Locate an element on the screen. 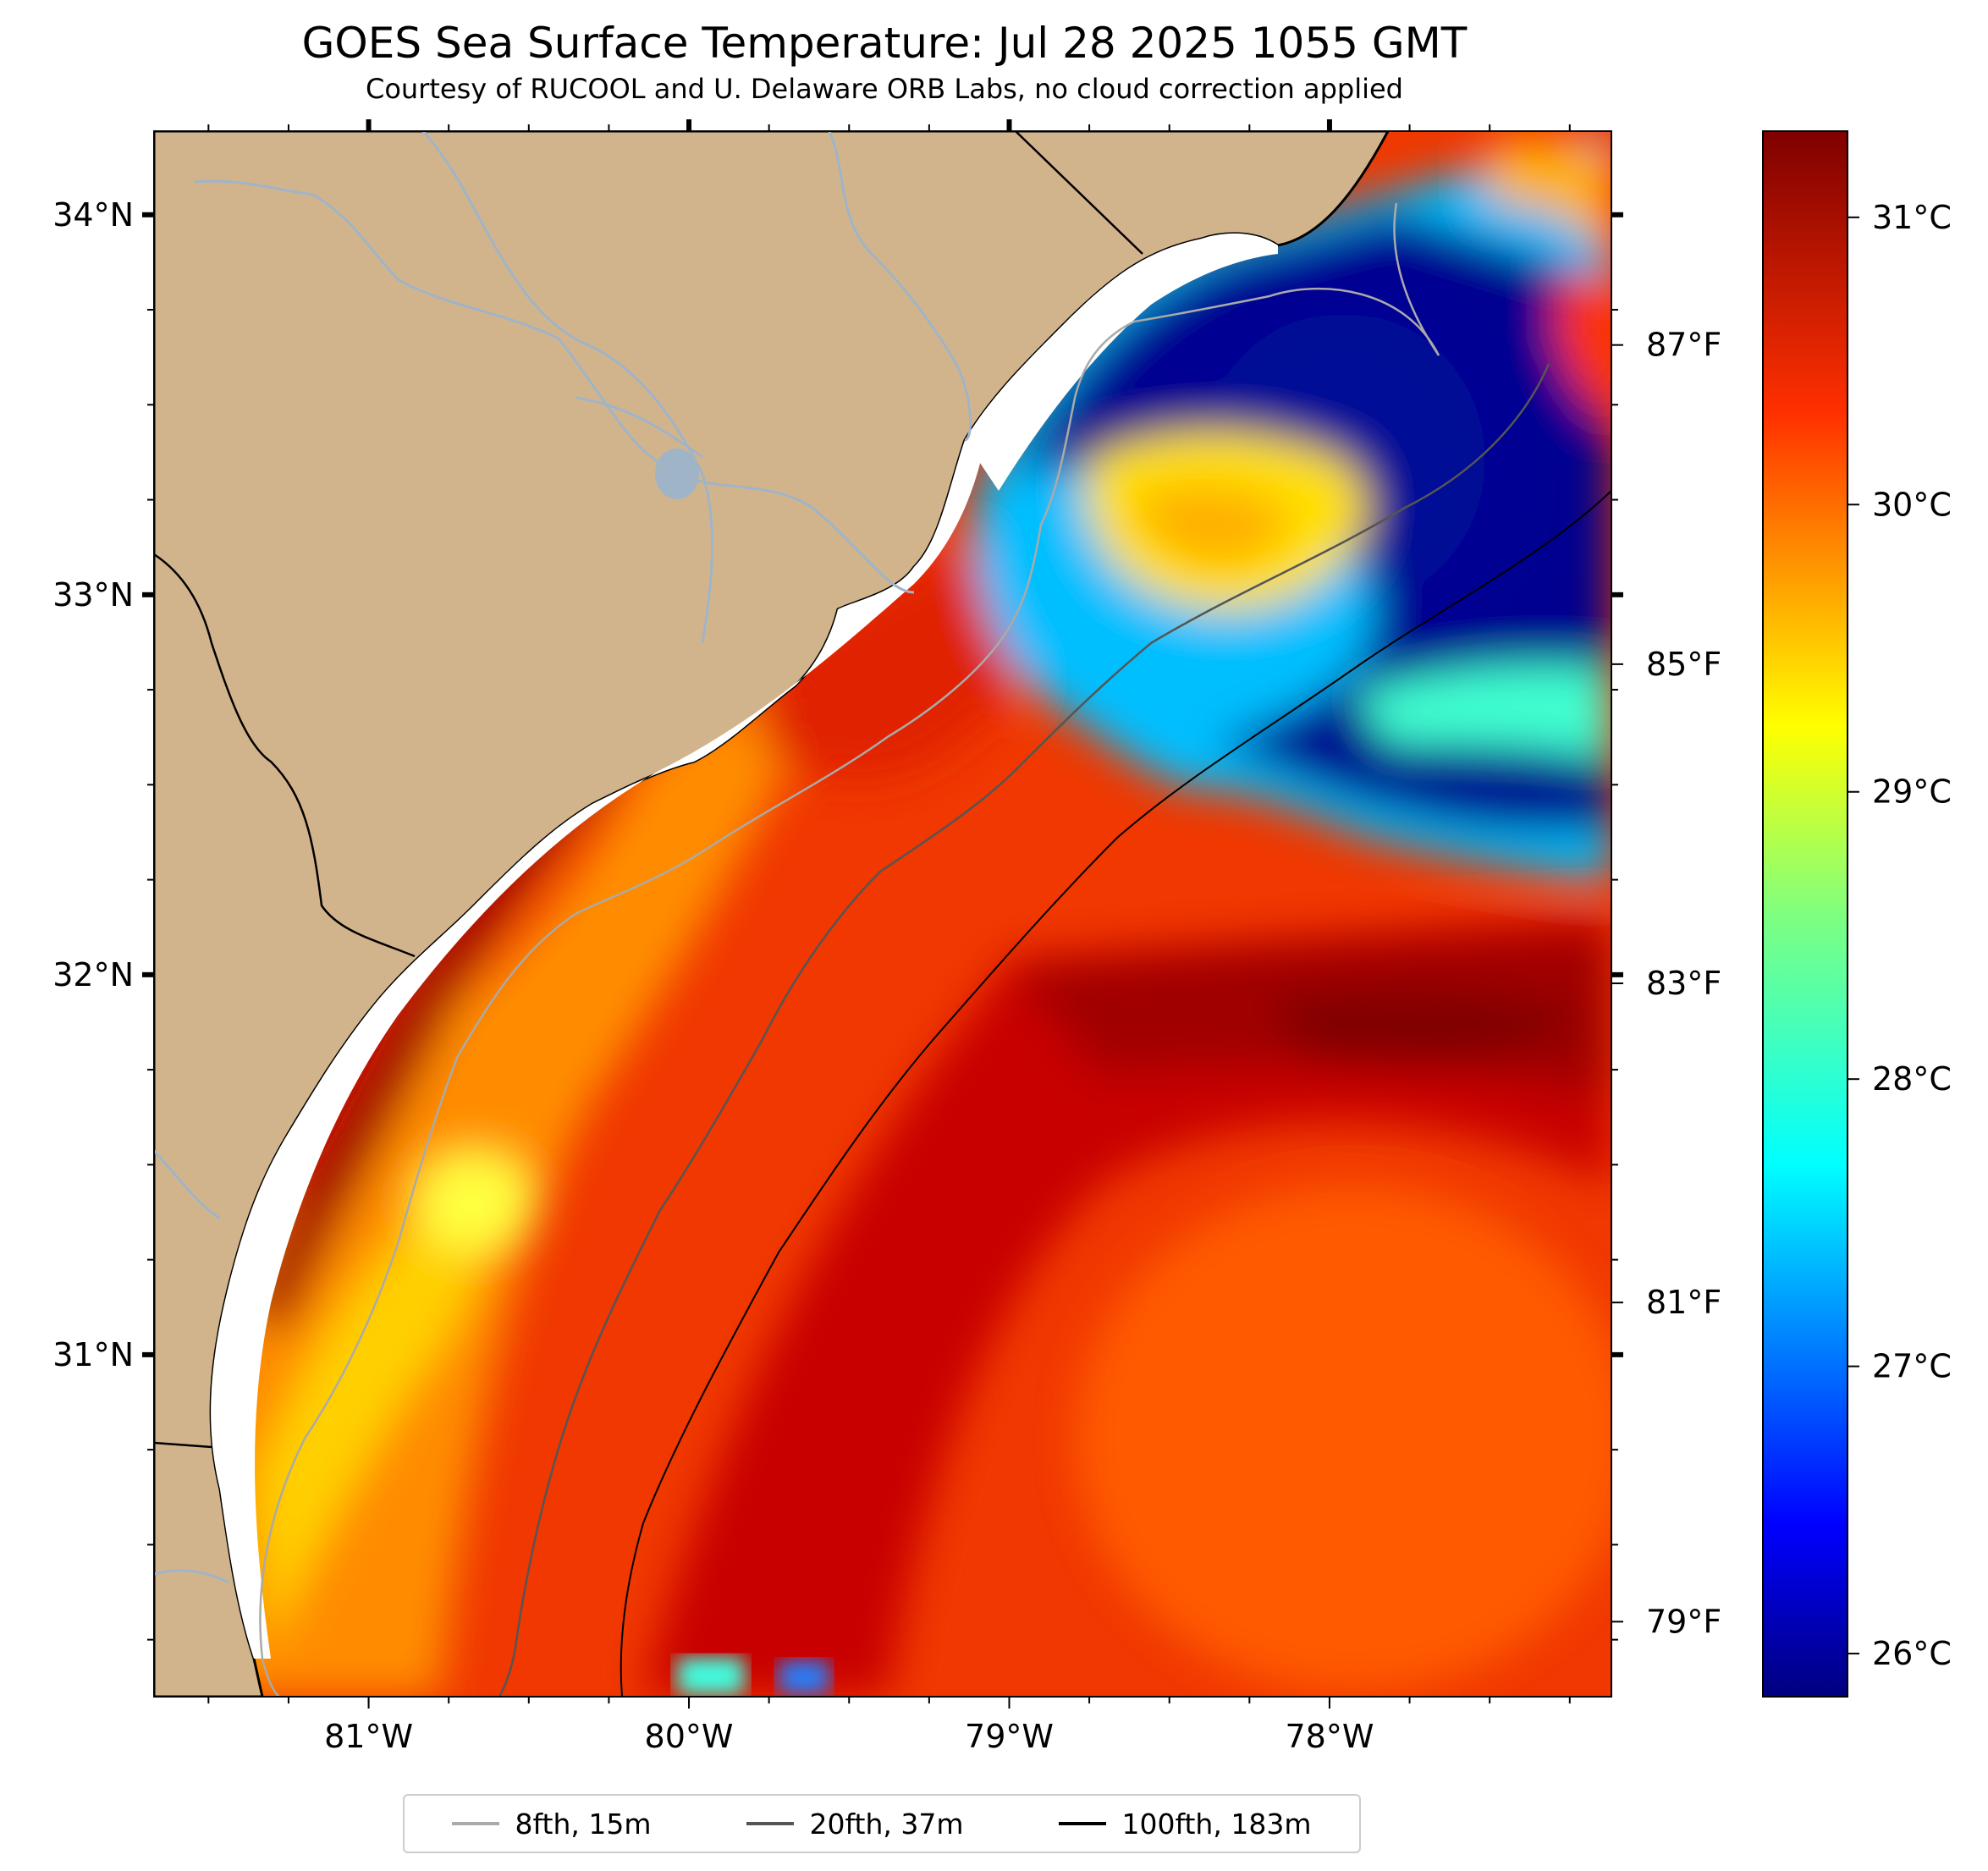 Image resolution: width=1988 pixels, height=1871 pixels. cold-patch-south is located at coordinates (711, 1676).